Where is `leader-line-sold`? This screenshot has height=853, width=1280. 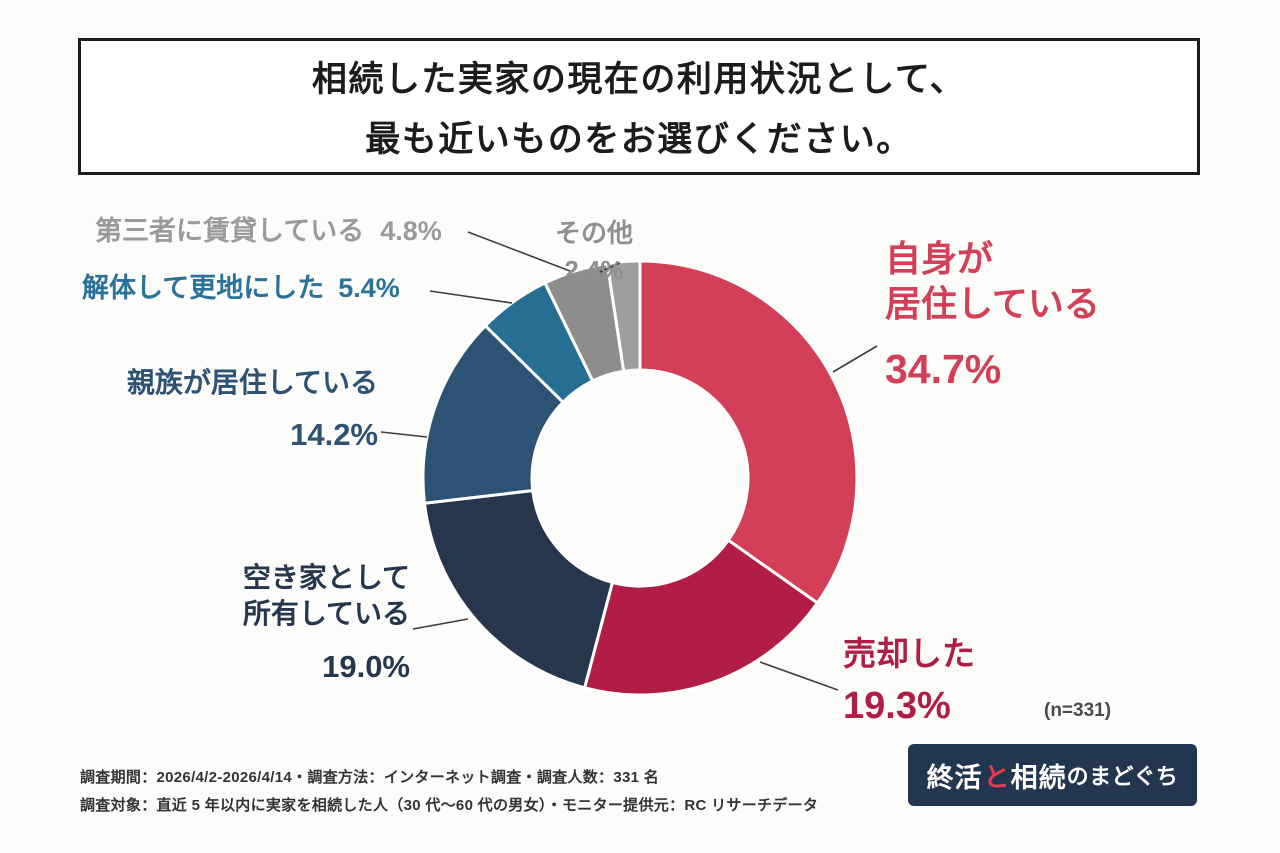 leader-line-sold is located at coordinates (799, 676).